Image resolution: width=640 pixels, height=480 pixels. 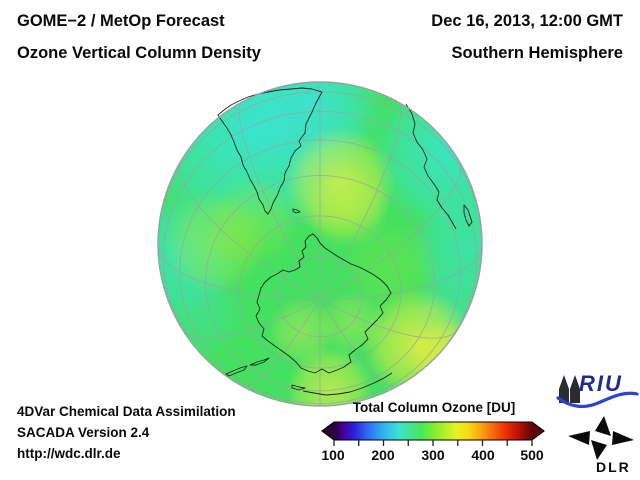 I want to click on coastline-africa, so click(x=431, y=166).